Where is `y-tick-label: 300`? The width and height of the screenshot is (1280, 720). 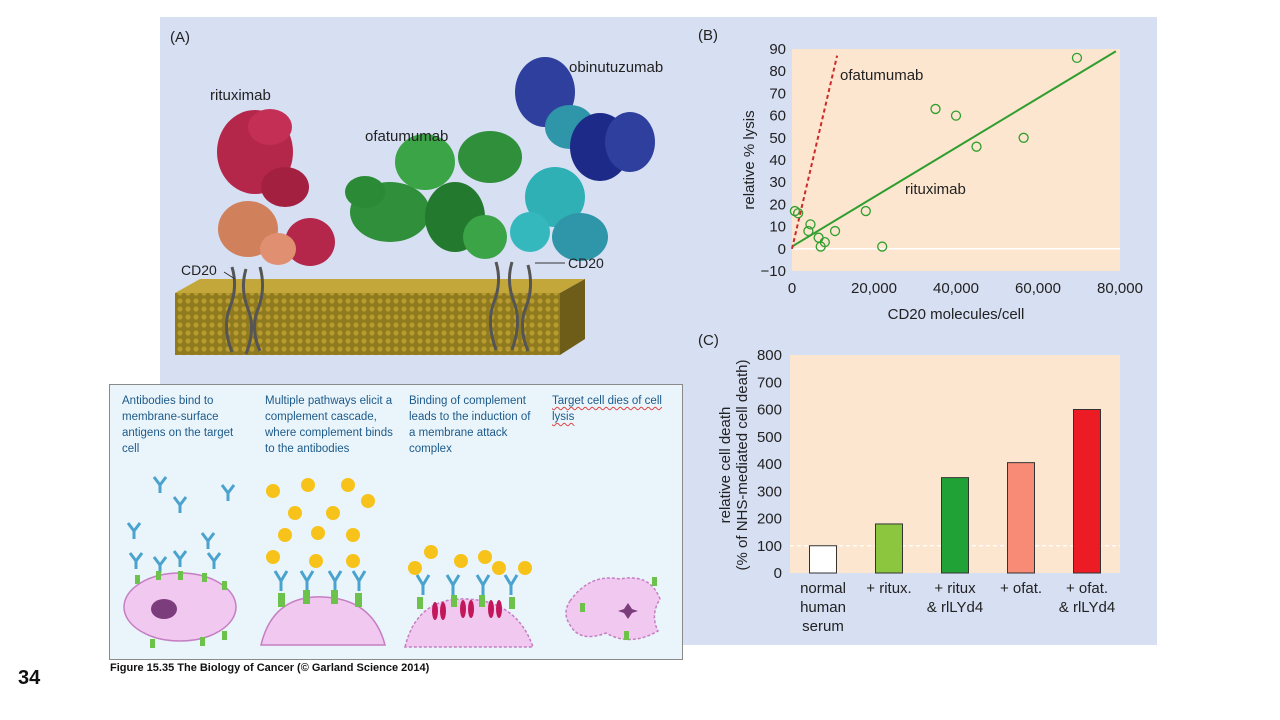 y-tick-label: 300 is located at coordinates (769, 491).